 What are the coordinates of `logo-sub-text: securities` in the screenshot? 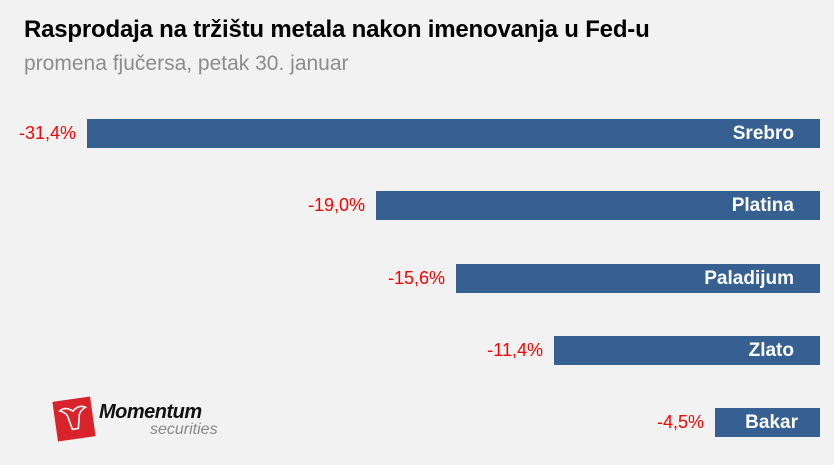 It's located at (184, 429).